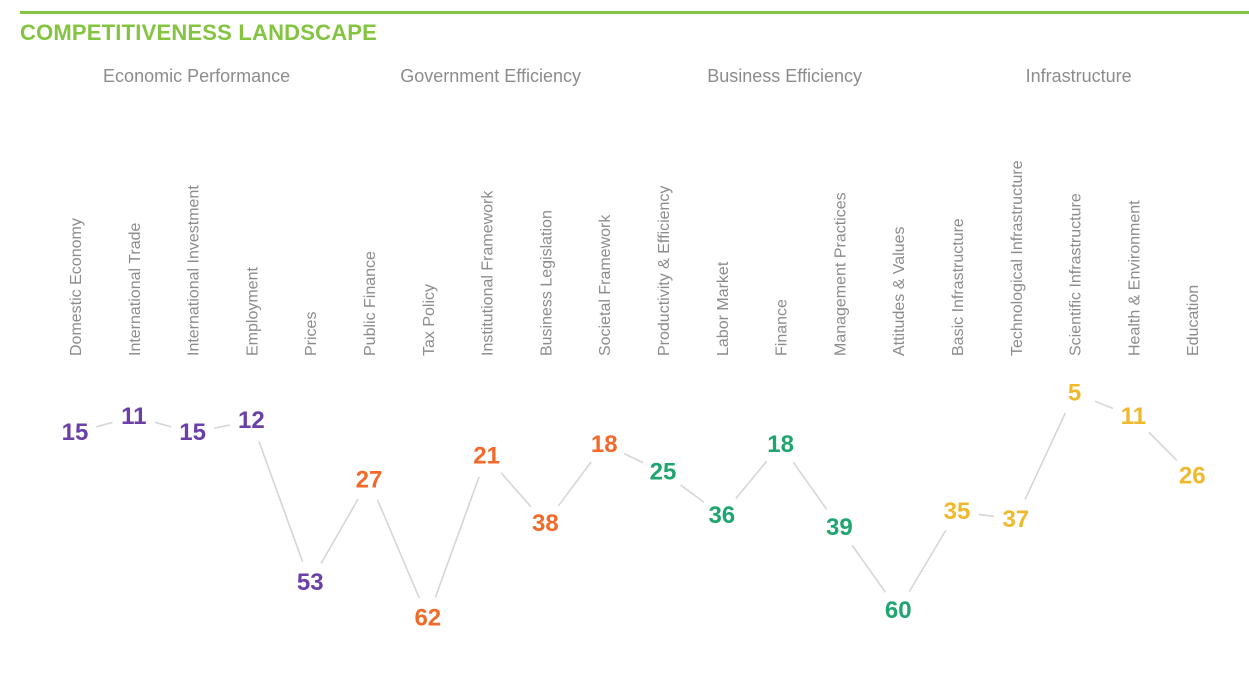  I want to click on category-label-technological-infrastructure: Technological Infrastructure, so click(1017, 258).